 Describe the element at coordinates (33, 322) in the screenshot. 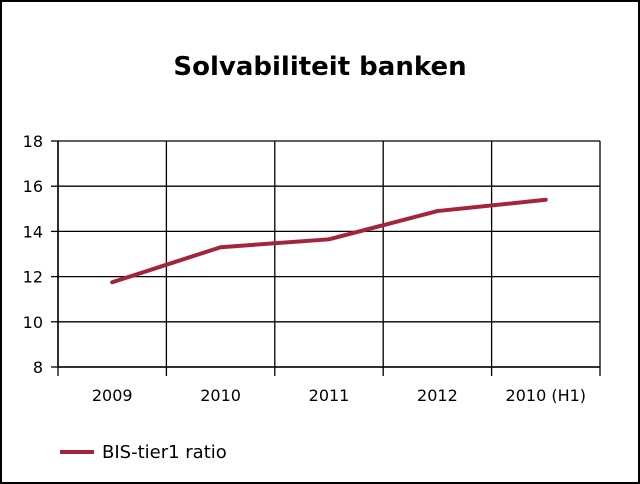

I see `y-tick-label-10: 10` at that location.